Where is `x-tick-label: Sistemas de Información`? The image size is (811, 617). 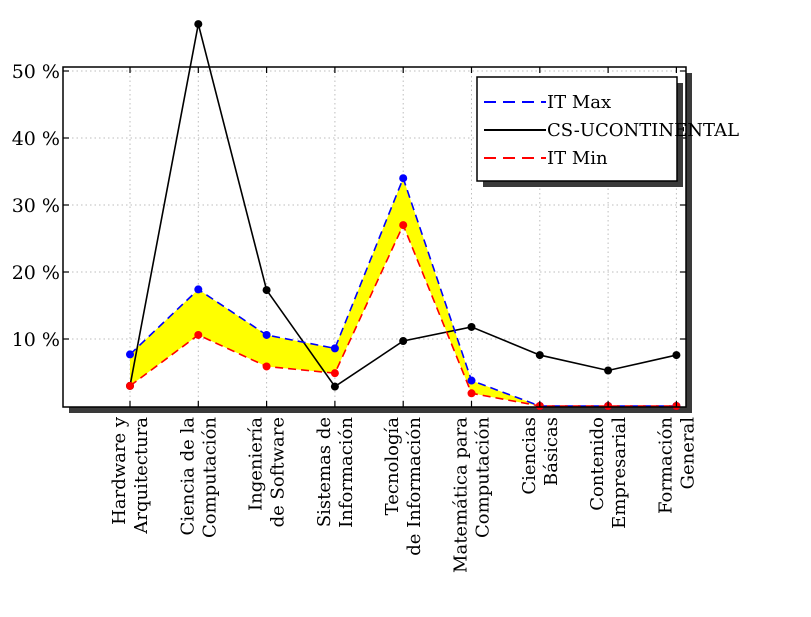 x-tick-label: Sistemas de Información is located at coordinates (335, 472).